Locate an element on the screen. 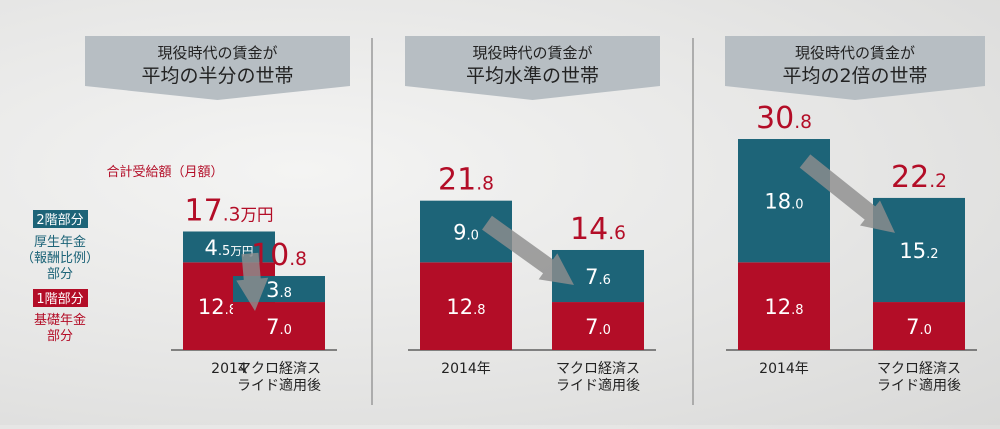  category-label: 2014 is located at coordinates (229, 369).